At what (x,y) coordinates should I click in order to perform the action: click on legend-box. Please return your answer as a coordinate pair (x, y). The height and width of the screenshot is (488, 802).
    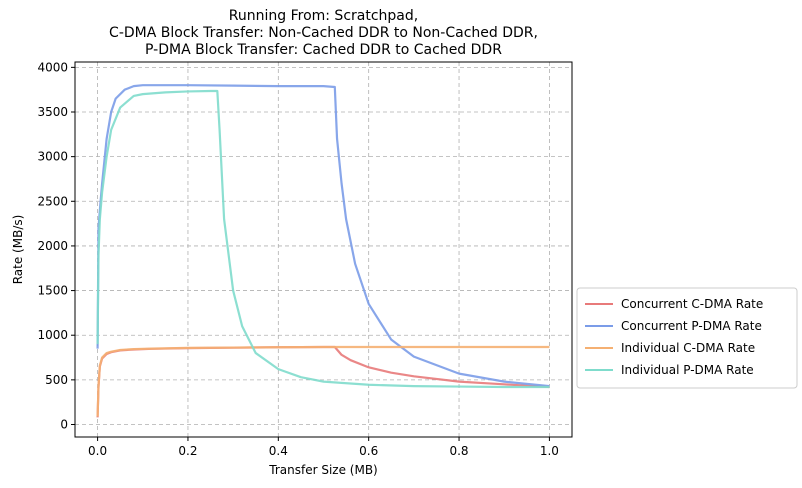
    Looking at the image, I should click on (687, 338).